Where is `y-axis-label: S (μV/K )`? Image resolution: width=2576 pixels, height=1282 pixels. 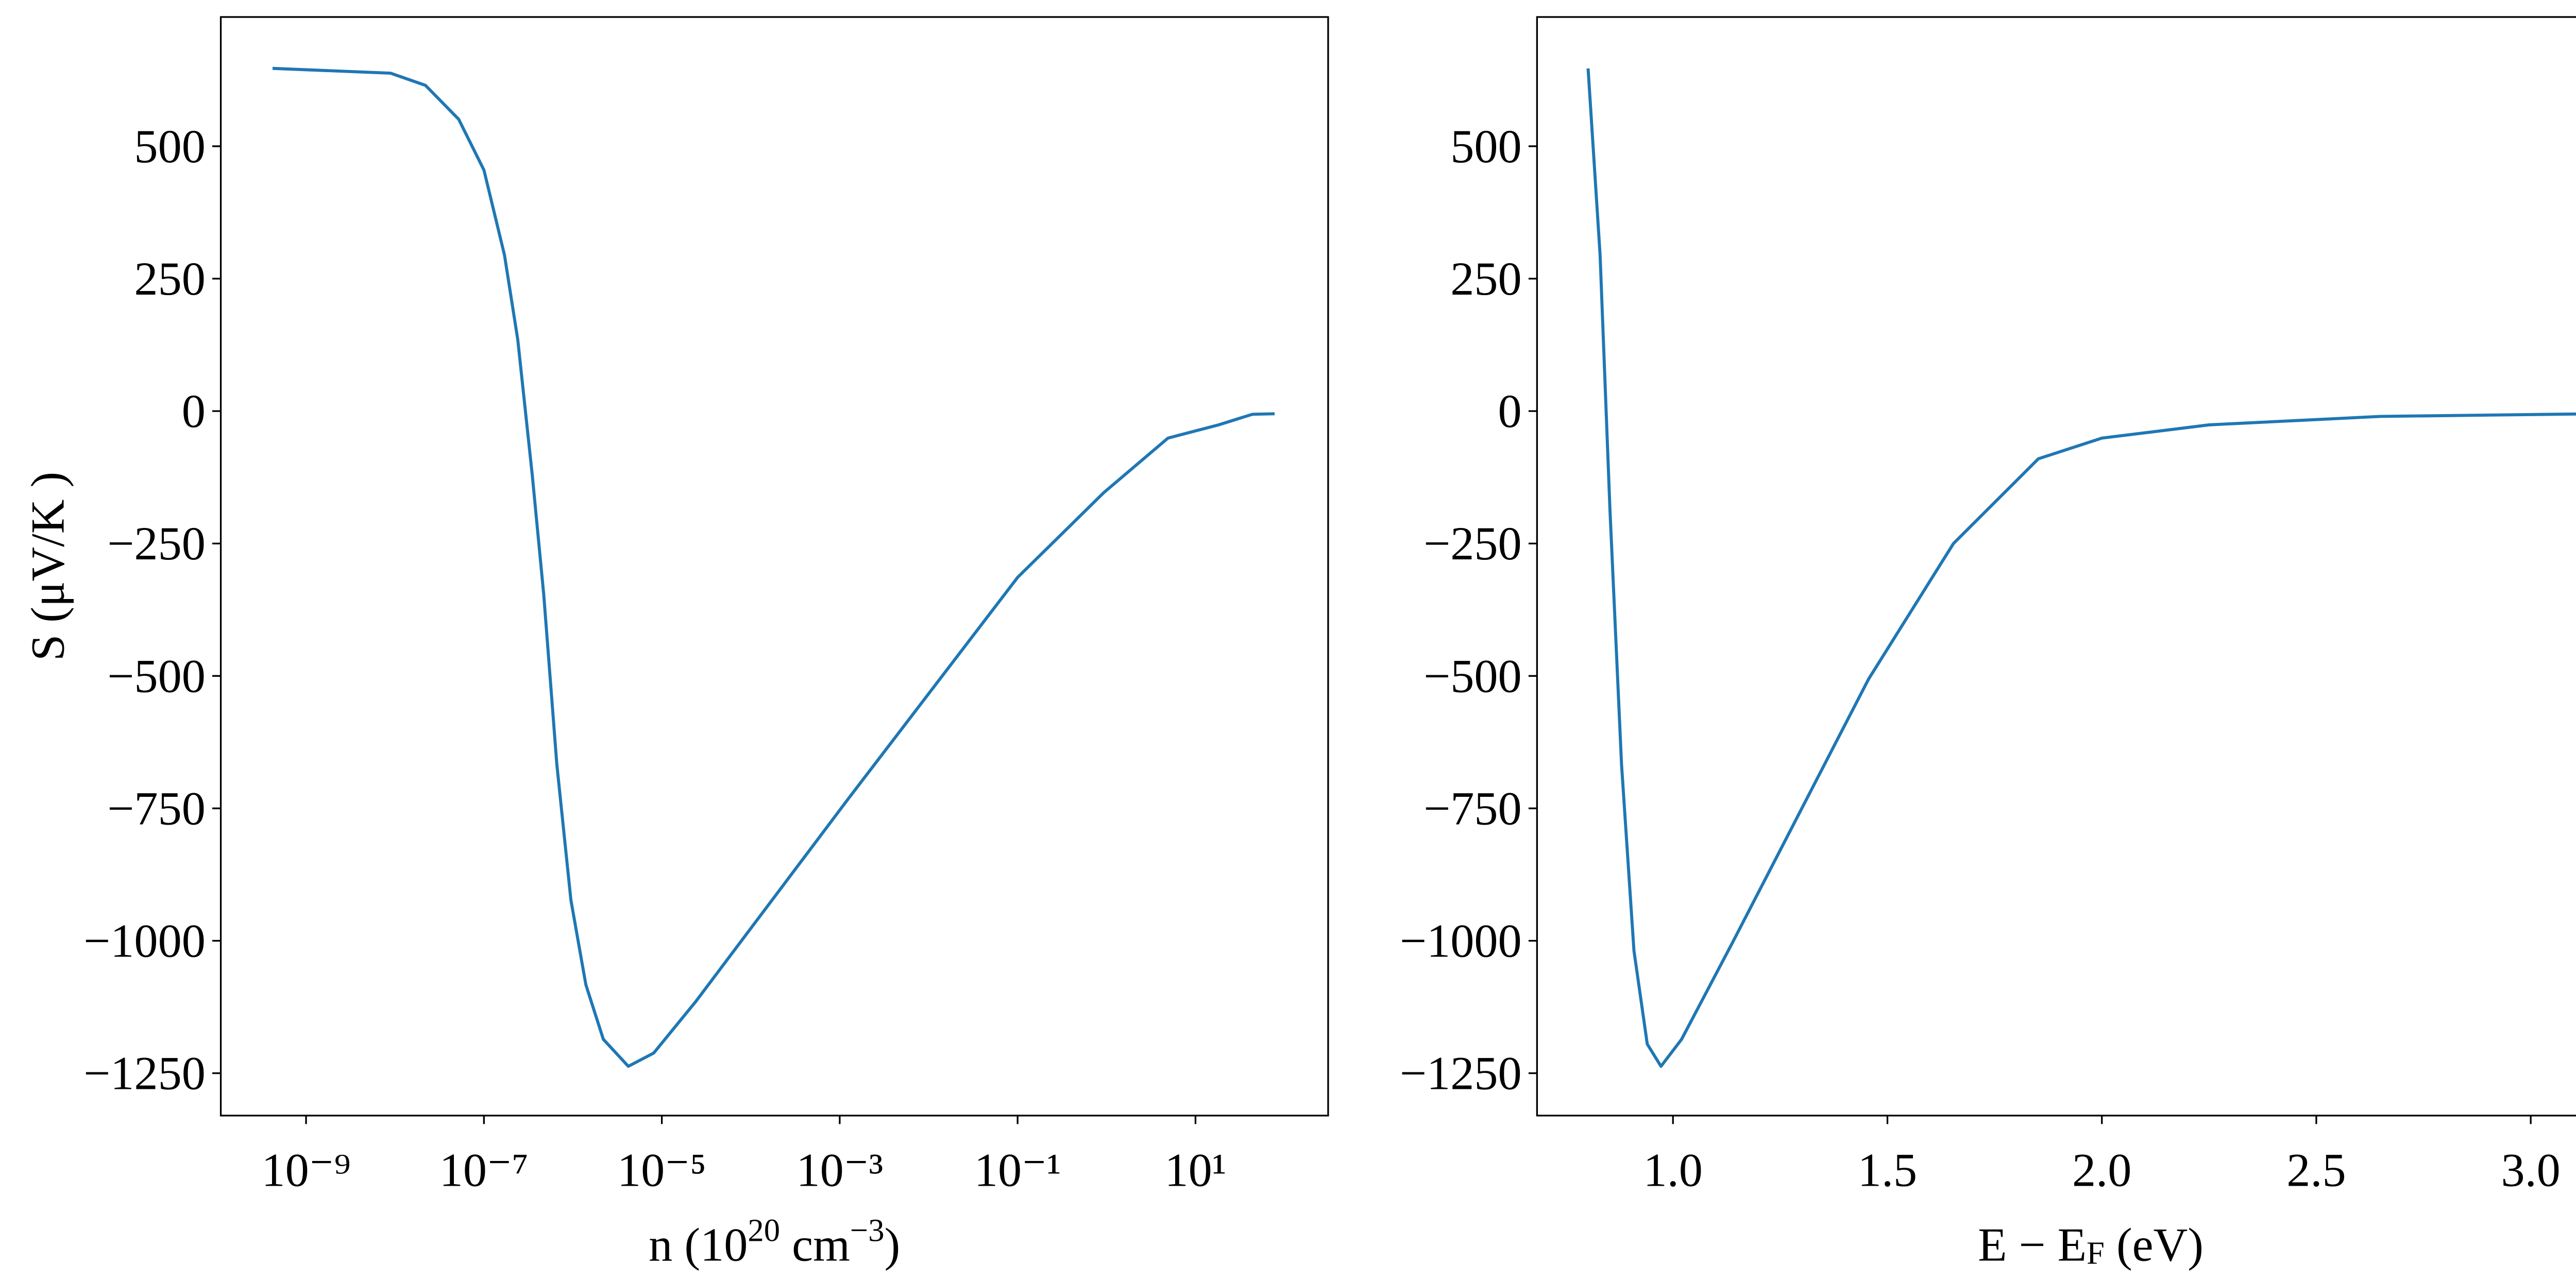
y-axis-label: S (μV/K ) is located at coordinates (47, 566).